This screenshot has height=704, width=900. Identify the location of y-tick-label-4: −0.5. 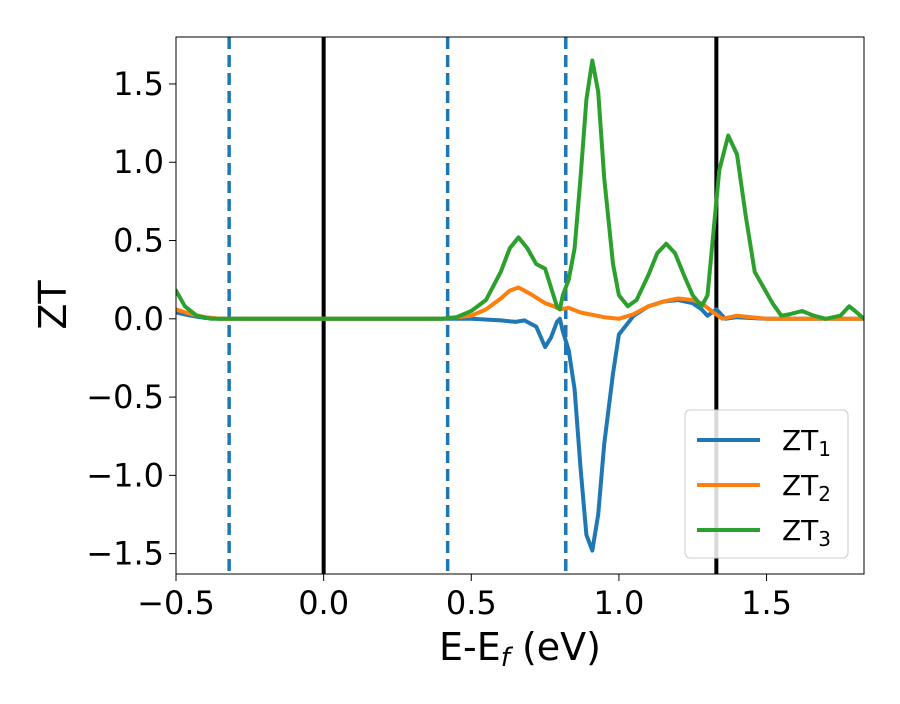
(125, 397).